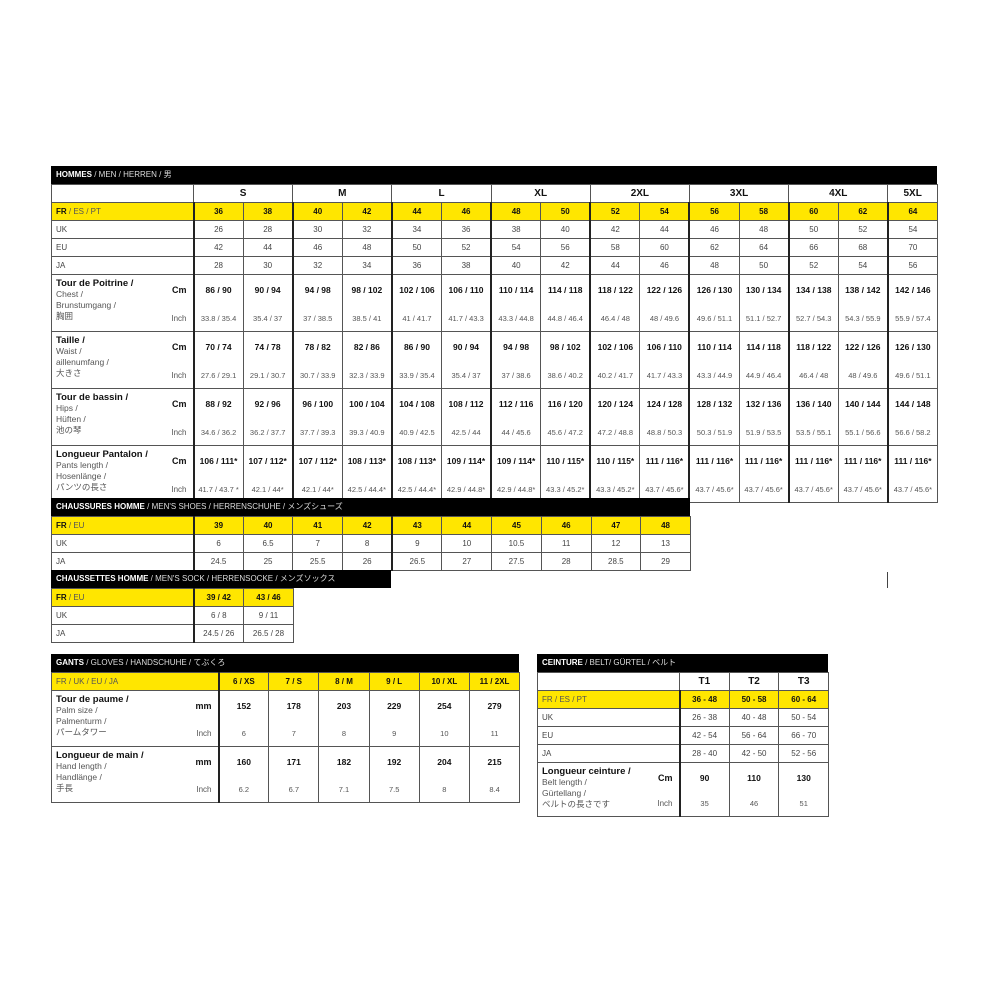  What do you see at coordinates (466, 265) in the screenshot?
I see `size-cell: 38` at bounding box center [466, 265].